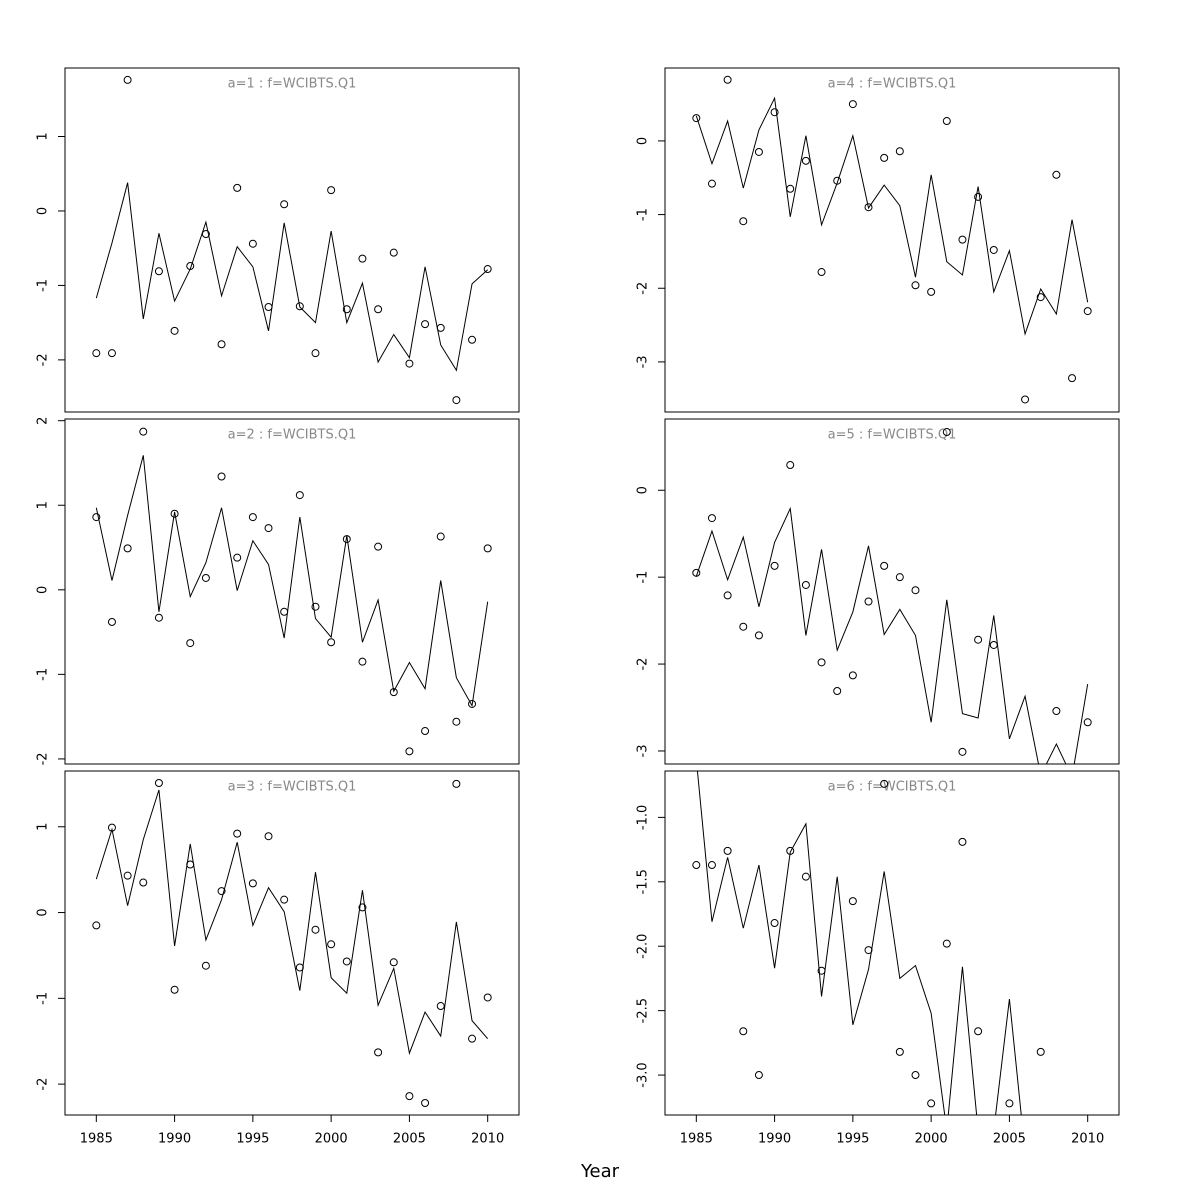 The image size is (1200, 1200). Describe the element at coordinates (892, 84) in the screenshot. I see `panel-title: a=4 : f=WCIBTS.Q1` at that location.